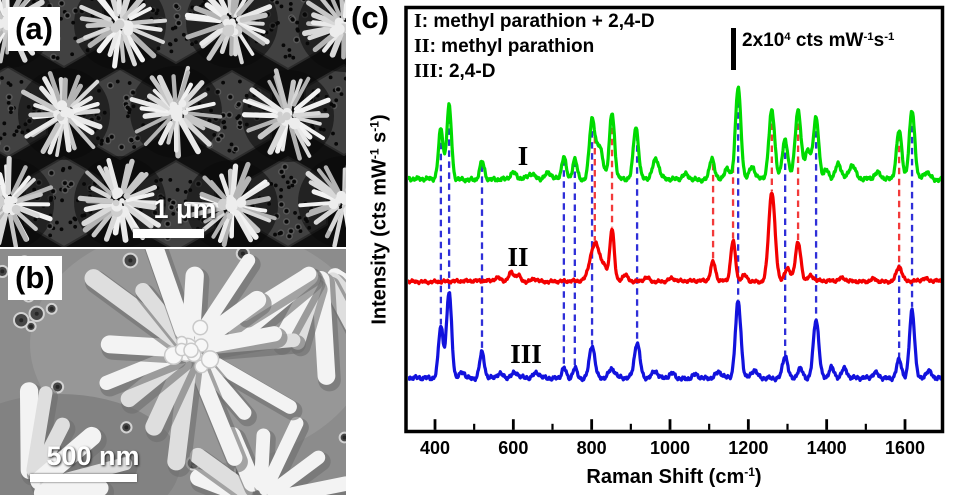 The image size is (956, 501). Describe the element at coordinates (513, 448) in the screenshot. I see `x-tick-600: 600` at that location.